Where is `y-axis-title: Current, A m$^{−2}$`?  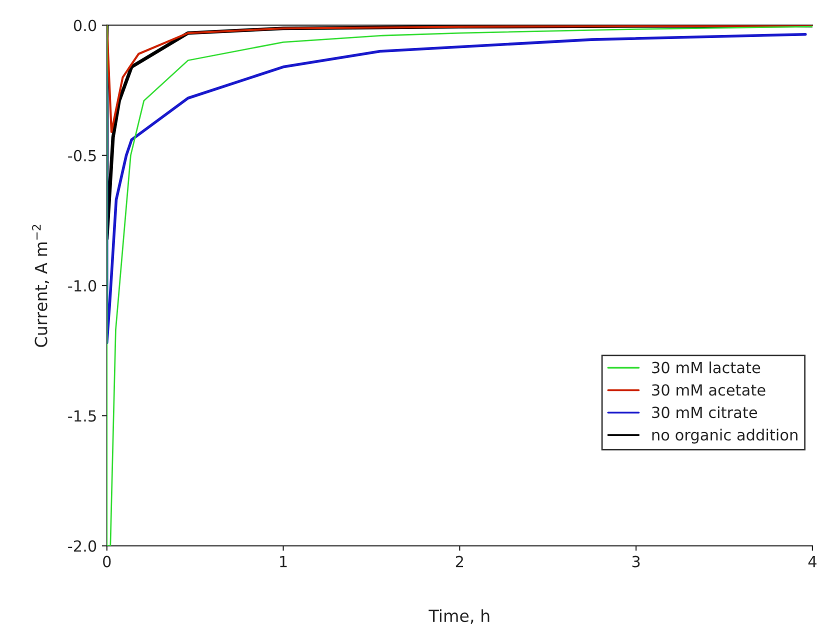
y-axis-title: Current, A m$^{−2}$ is located at coordinates (41, 285).